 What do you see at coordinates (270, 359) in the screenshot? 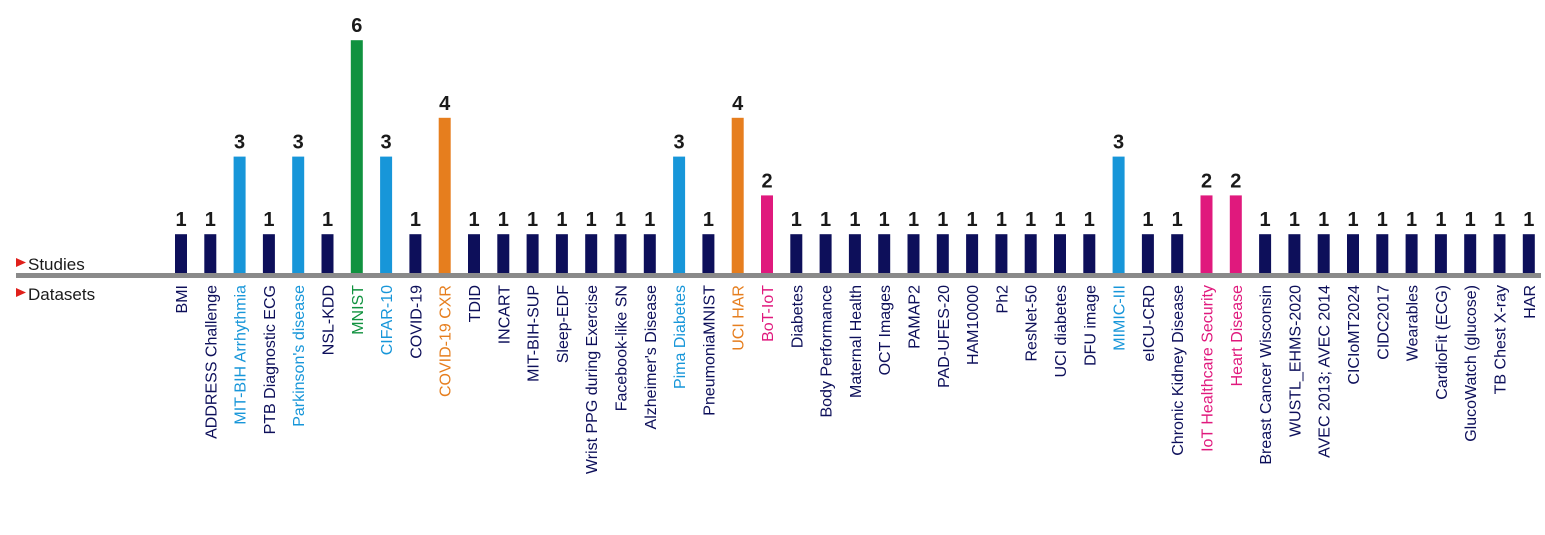
I see `category-tick-label: PTB Diagnostic ECG` at bounding box center [270, 359].